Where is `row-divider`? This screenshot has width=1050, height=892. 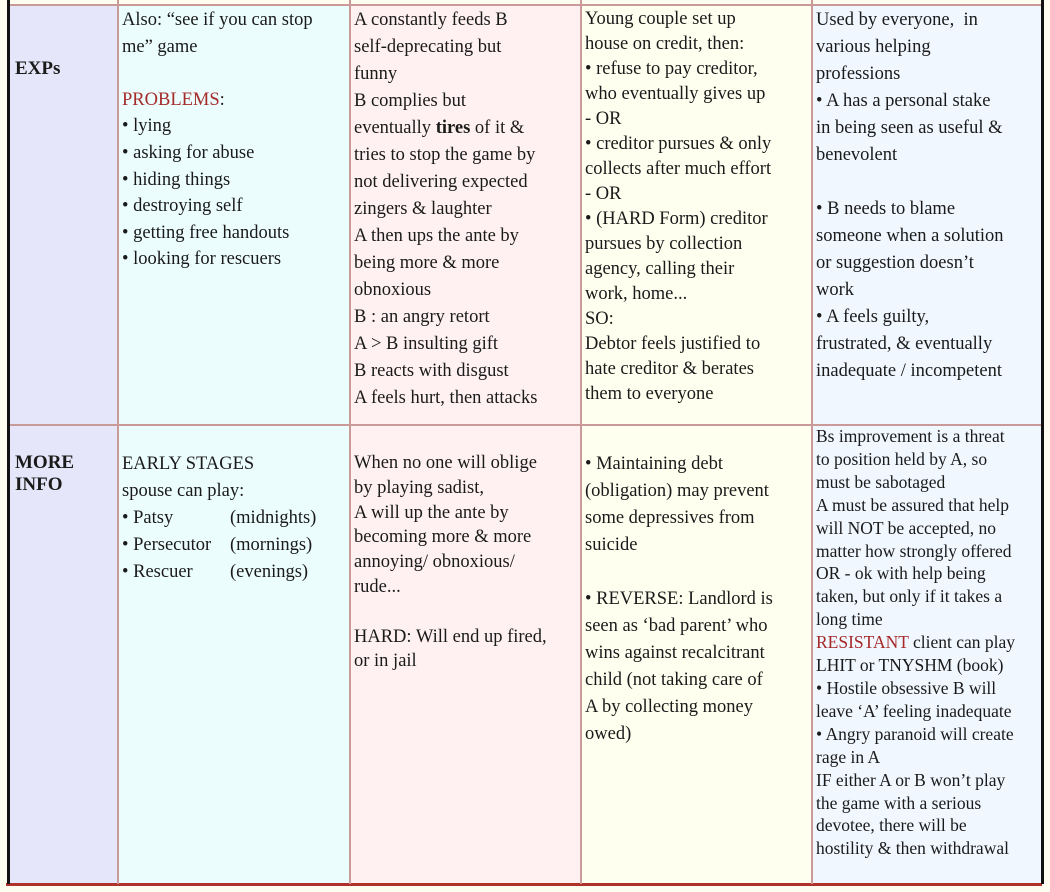
row-divider is located at coordinates (525, 425).